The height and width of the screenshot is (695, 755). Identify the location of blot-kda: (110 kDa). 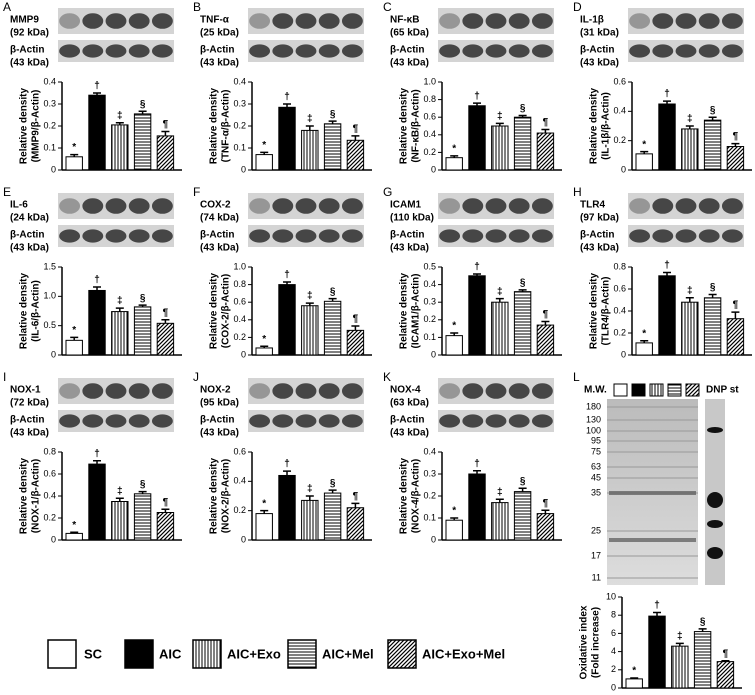
(412, 218).